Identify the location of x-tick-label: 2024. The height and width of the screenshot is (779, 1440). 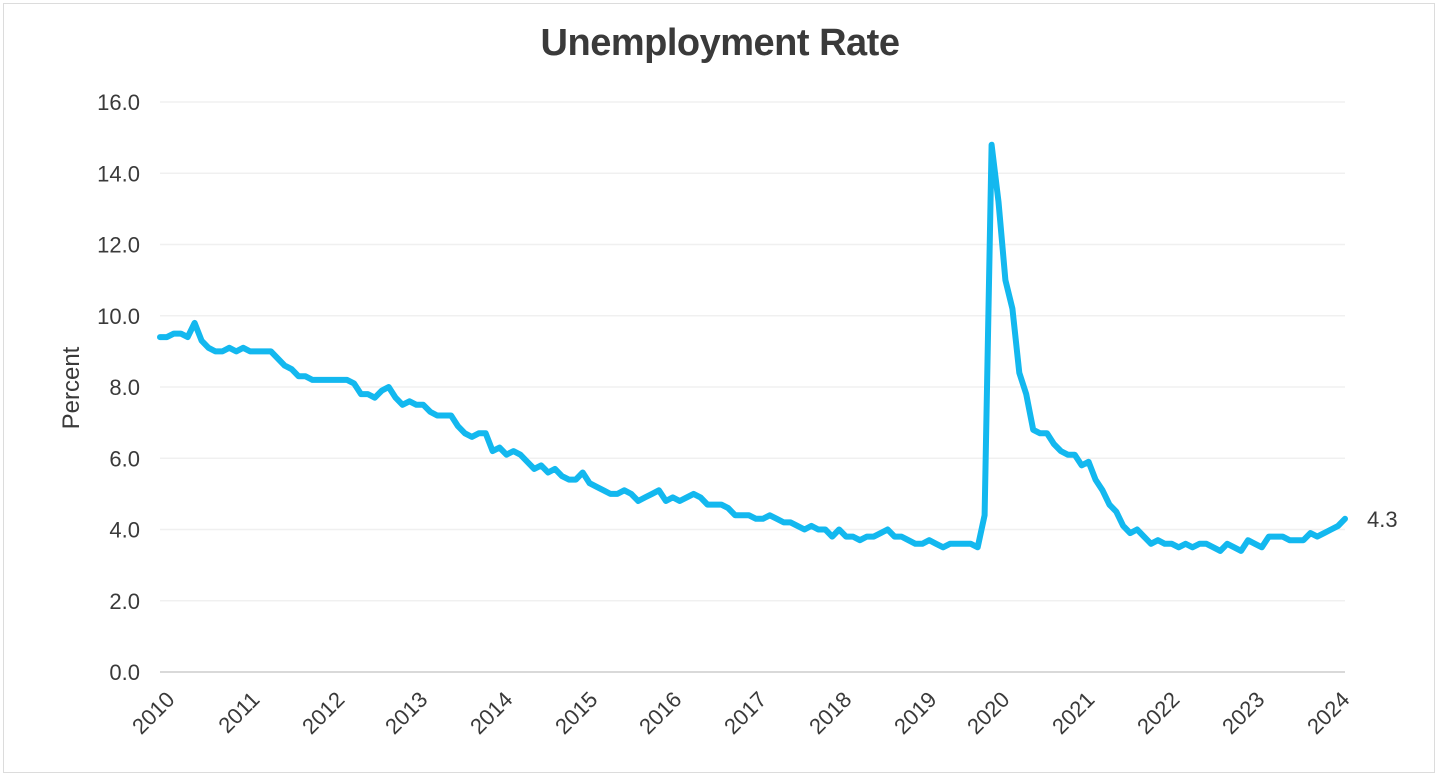
(1328, 713).